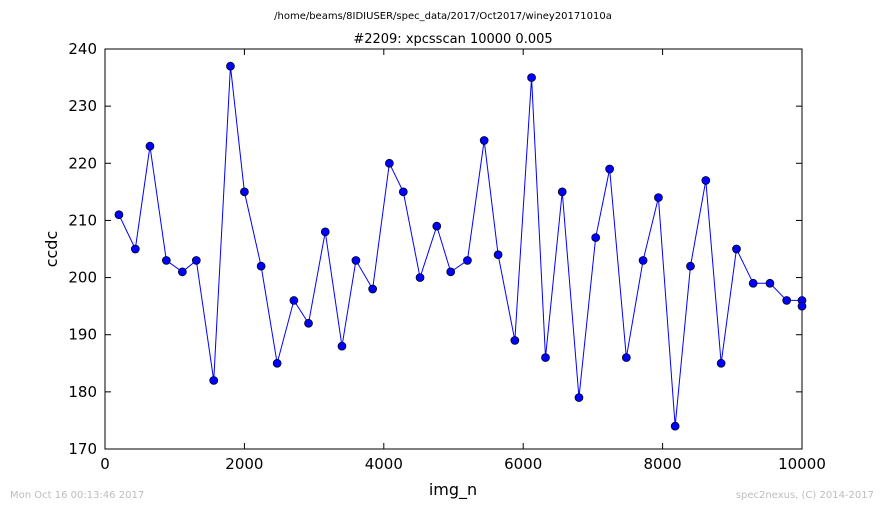 Image resolution: width=884 pixels, height=509 pixels. Describe the element at coordinates (804, 495) in the screenshot. I see `copyright-footer: spec2nexus, (C) 2014-2017` at that location.